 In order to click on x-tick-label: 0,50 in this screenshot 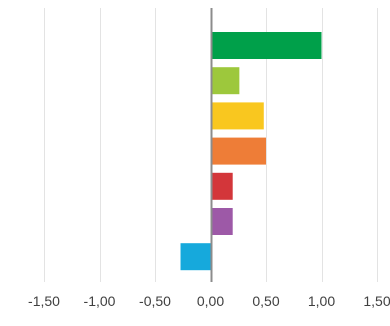, I will do `click(265, 301)`.